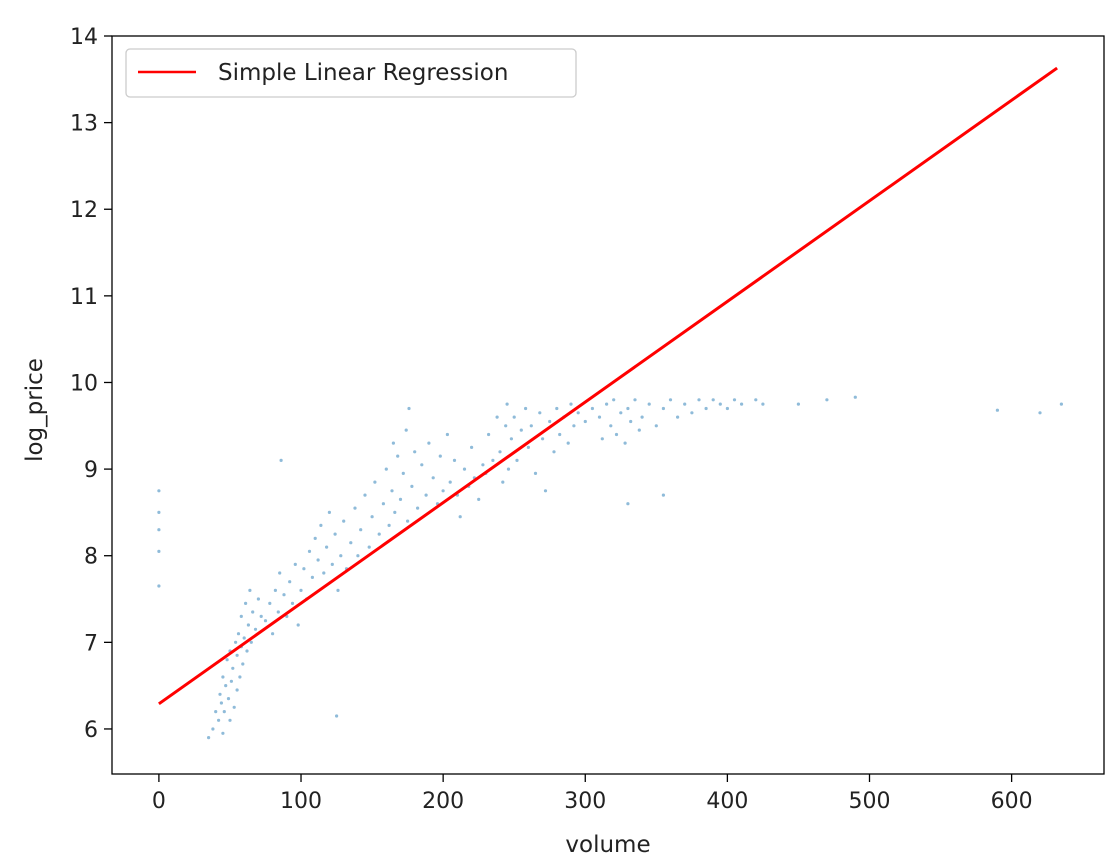 This screenshot has width=1120, height=868. I want to click on x-axis: 0 100 200 300 400 500 600, so click(592, 794).